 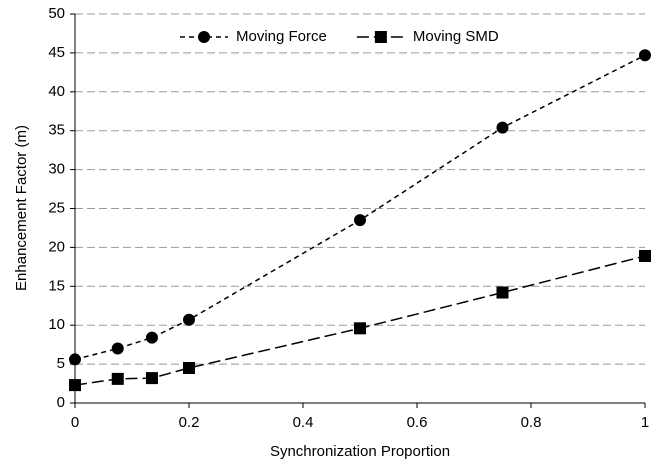 What do you see at coordinates (456, 36) in the screenshot?
I see `legend-label: Moving SMD` at bounding box center [456, 36].